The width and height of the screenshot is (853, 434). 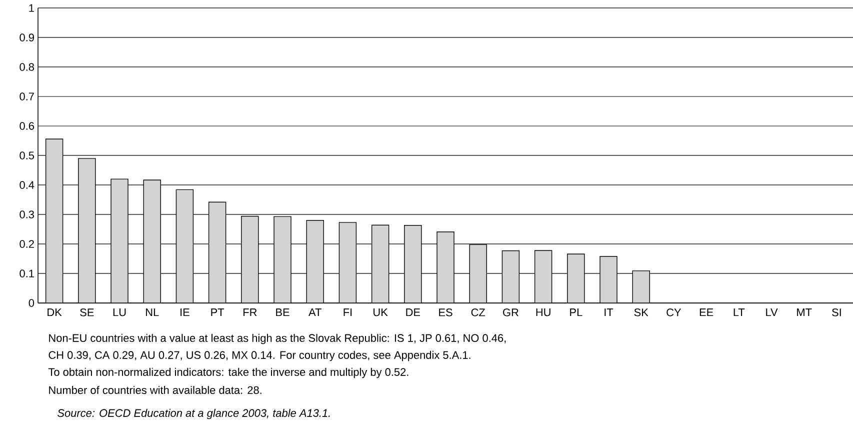 I want to click on y-tick-label: 0.4, so click(x=27, y=185).